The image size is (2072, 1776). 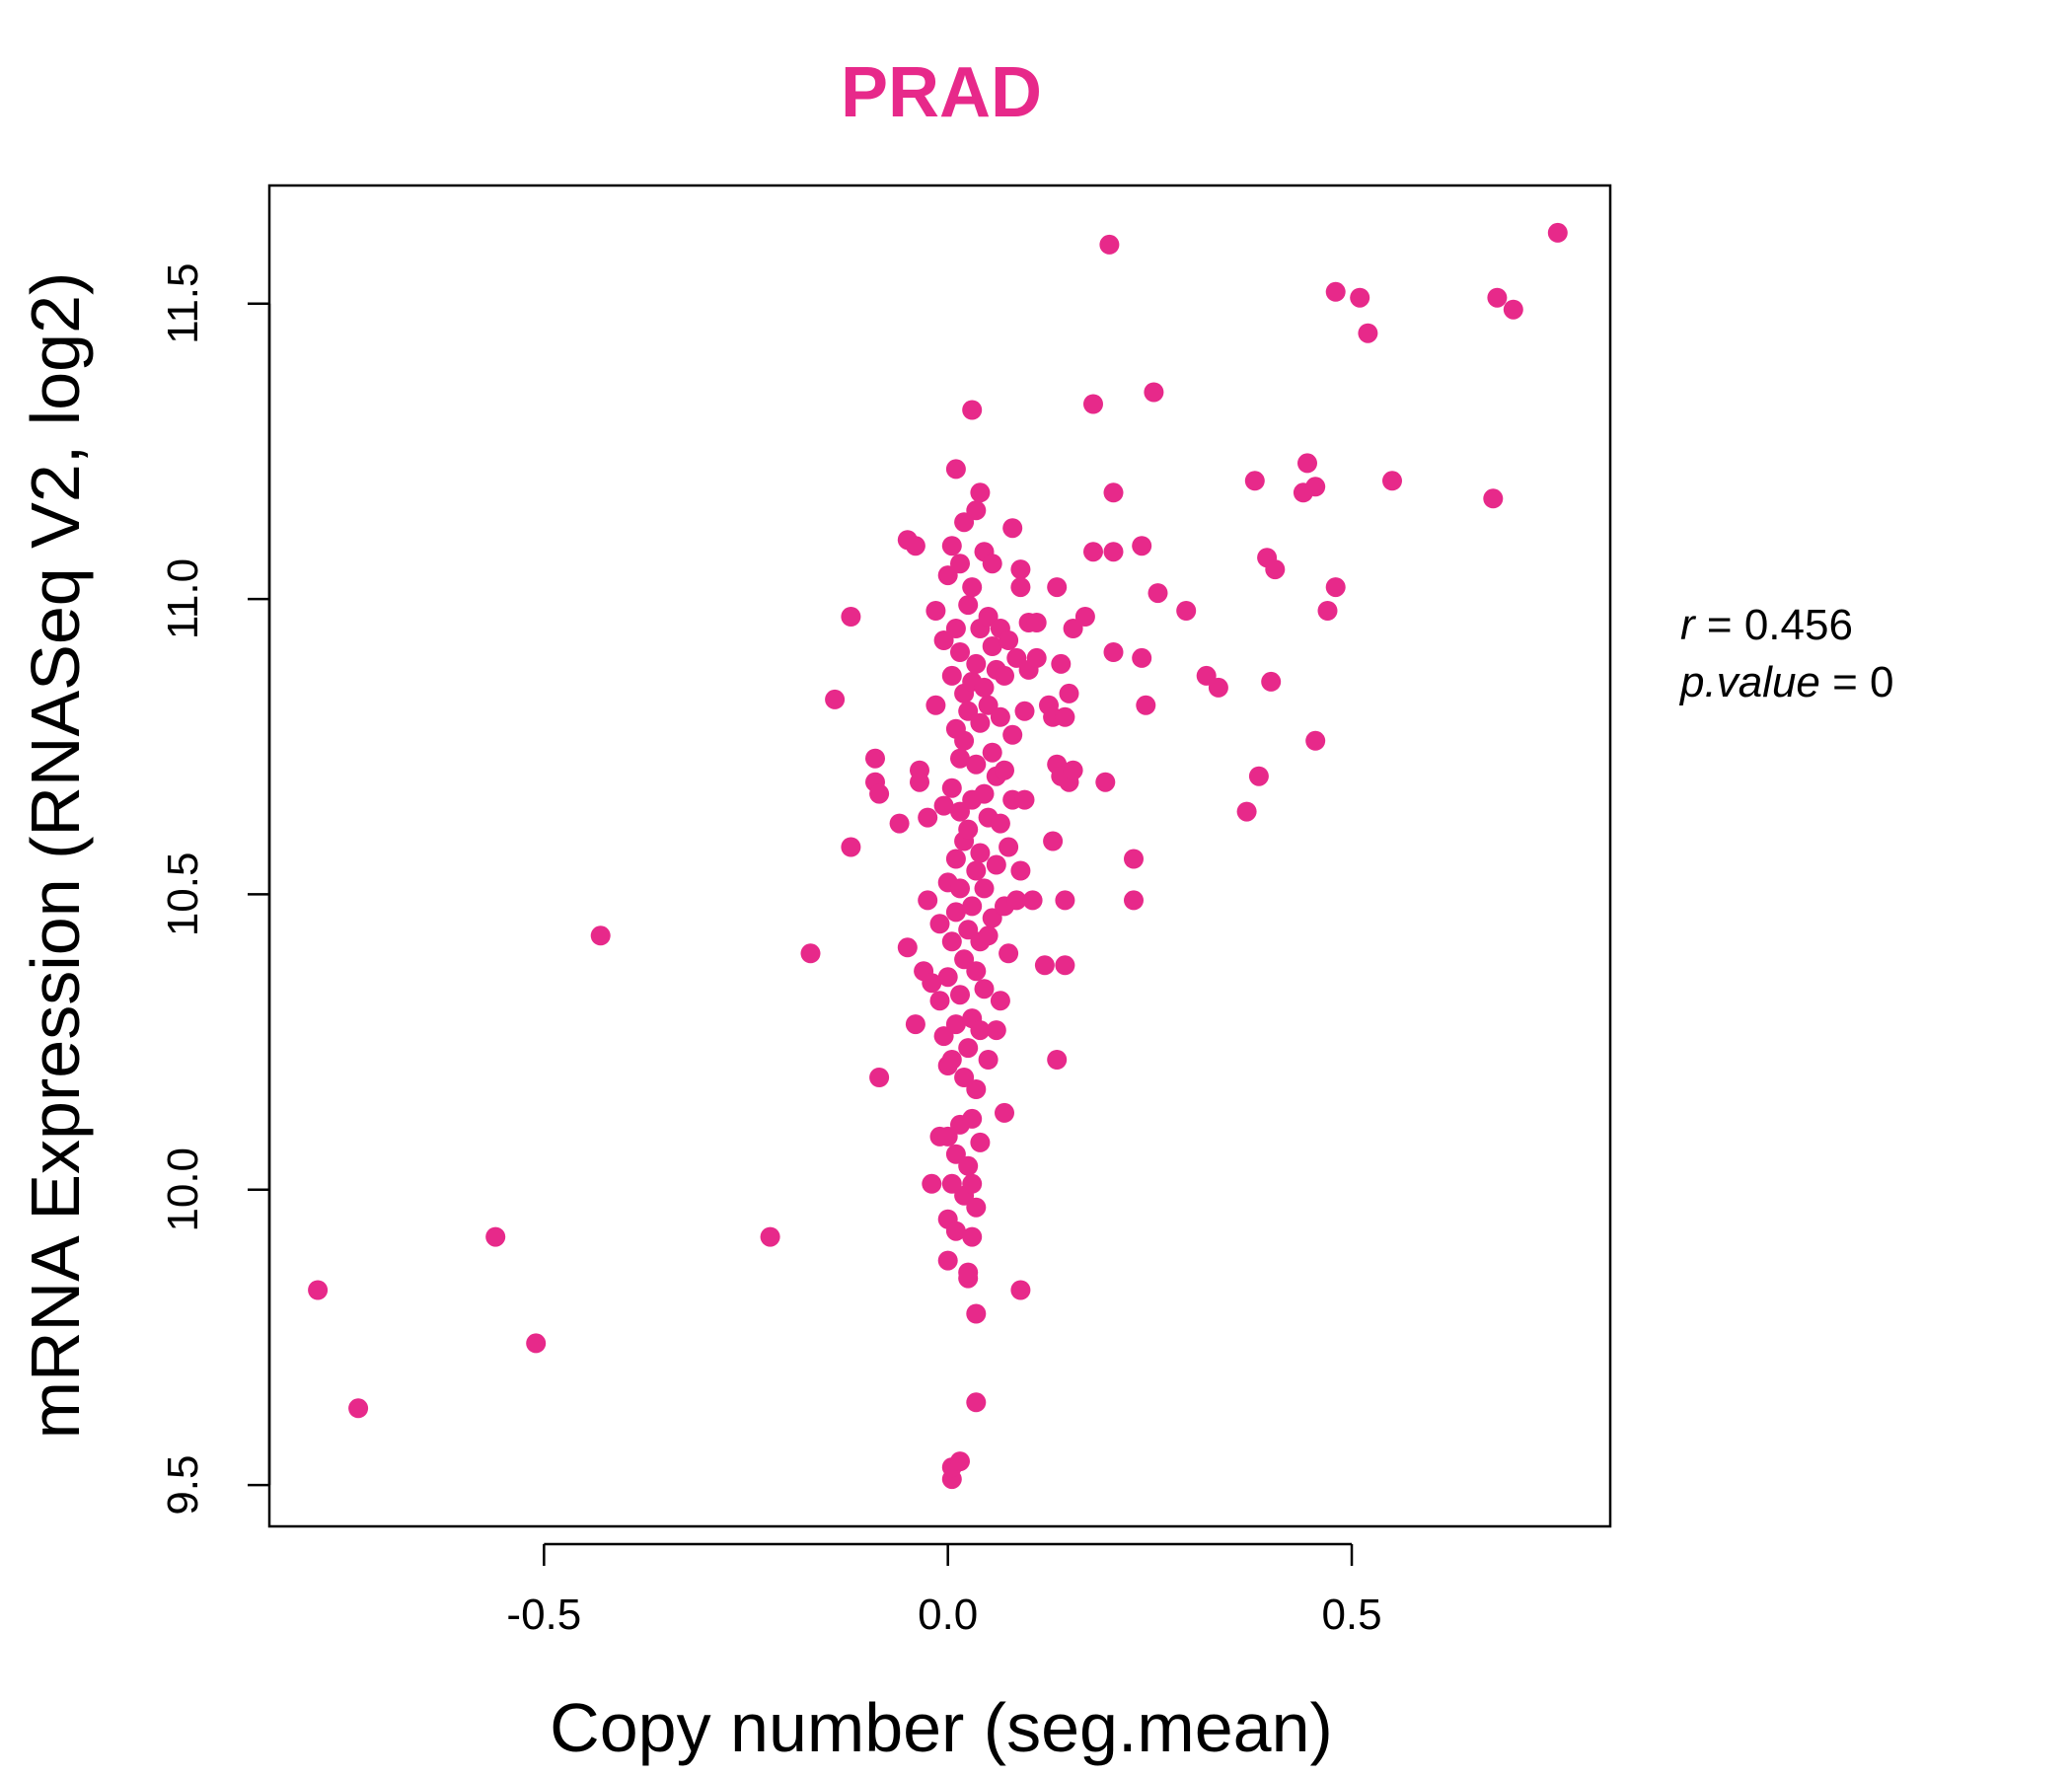 I want to click on x-axis: -0.5 0.0 0.5, so click(x=944, y=1591).